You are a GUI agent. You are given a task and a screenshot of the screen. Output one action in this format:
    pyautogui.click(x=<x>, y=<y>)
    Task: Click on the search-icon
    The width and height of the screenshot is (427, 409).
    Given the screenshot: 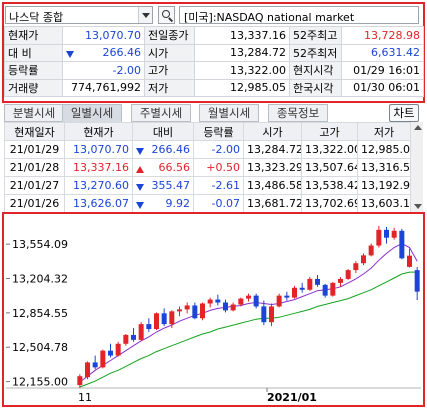 What is the action you would take?
    pyautogui.click(x=166, y=14)
    